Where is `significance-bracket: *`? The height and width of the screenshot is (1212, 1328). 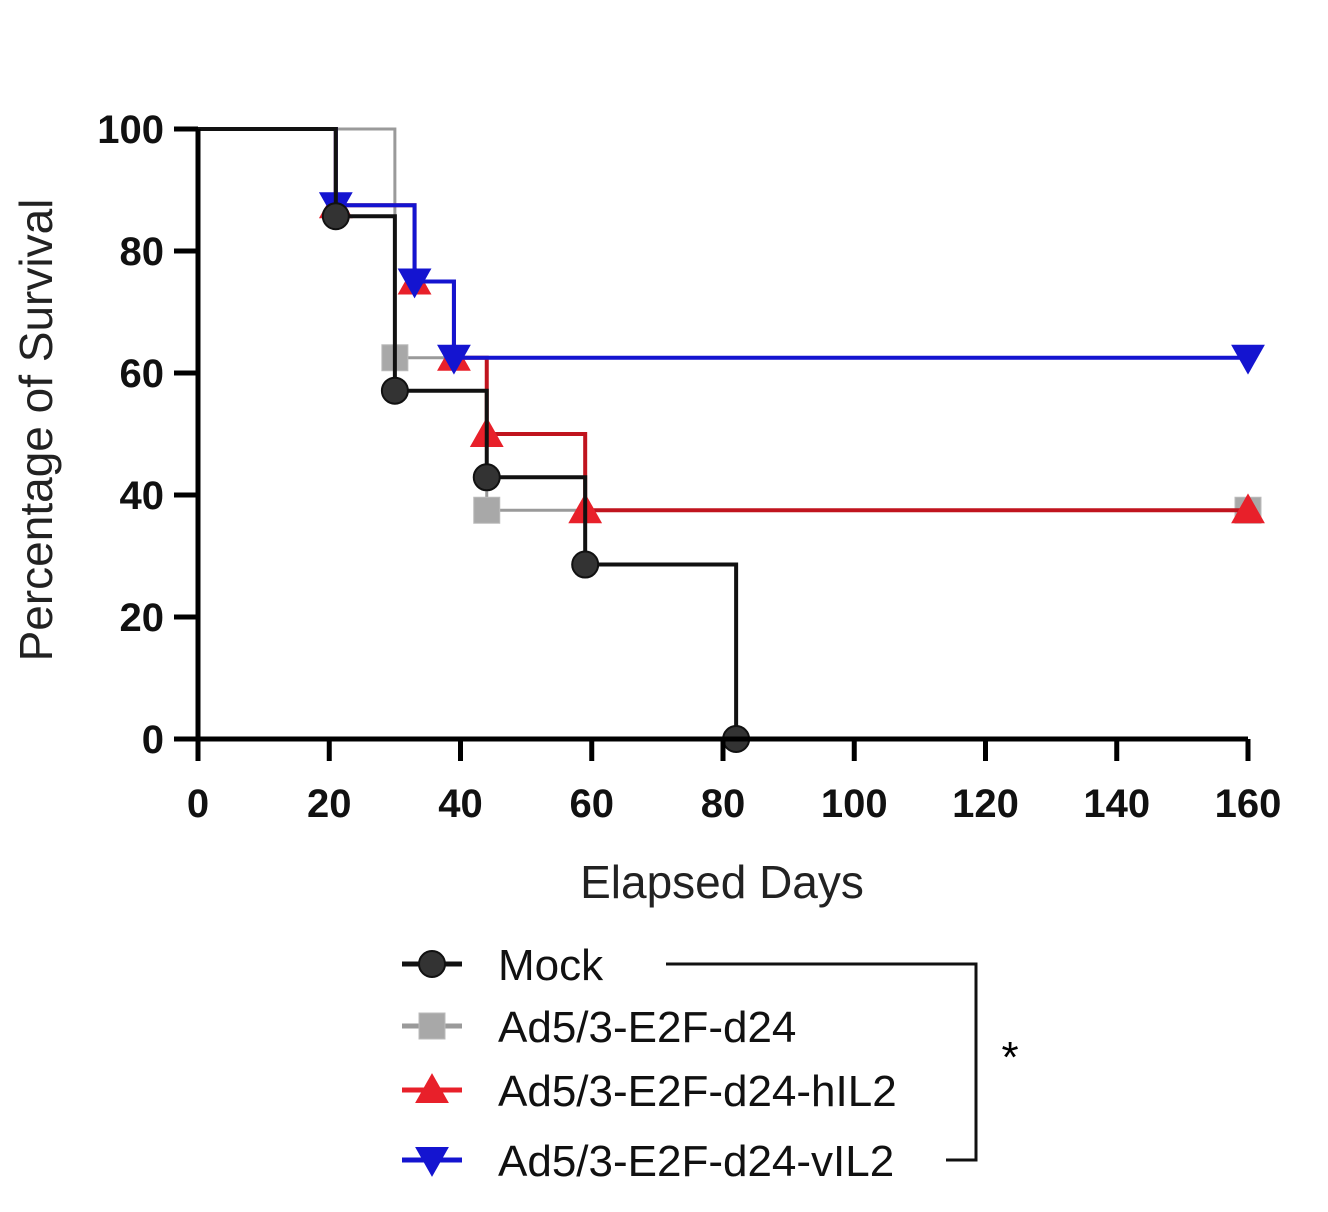
significance-bracket: * is located at coordinates (842, 1062).